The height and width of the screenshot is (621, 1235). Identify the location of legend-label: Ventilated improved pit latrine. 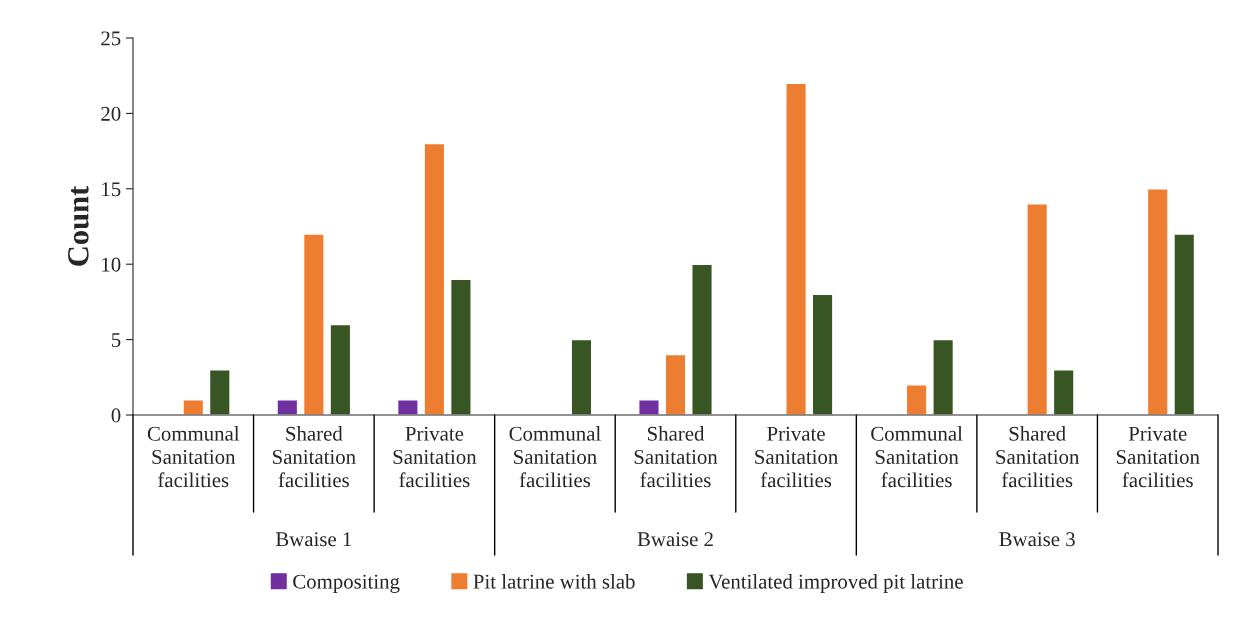
(835, 583).